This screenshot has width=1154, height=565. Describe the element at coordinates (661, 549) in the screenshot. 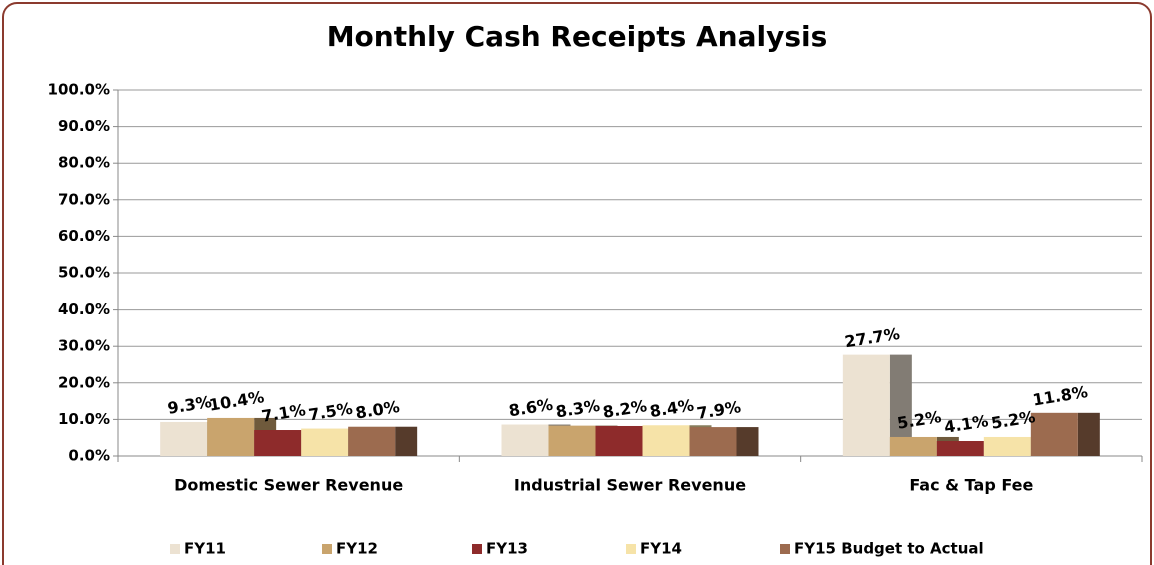

I see `legend-label: FY14` at that location.